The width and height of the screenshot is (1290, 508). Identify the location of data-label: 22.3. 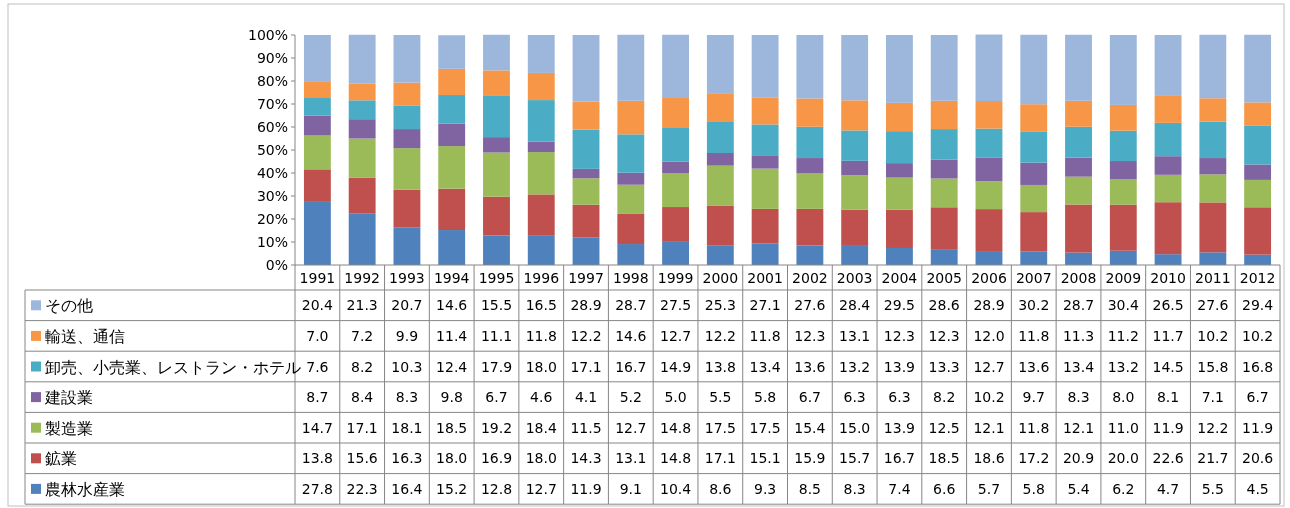
(362, 488).